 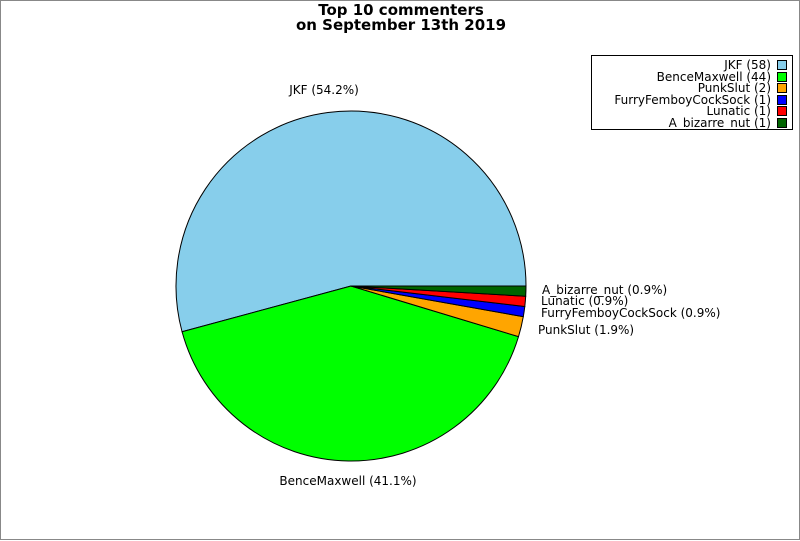 I want to click on legend-item-Lunatic: Lunatic (1), so click(x=746, y=111).